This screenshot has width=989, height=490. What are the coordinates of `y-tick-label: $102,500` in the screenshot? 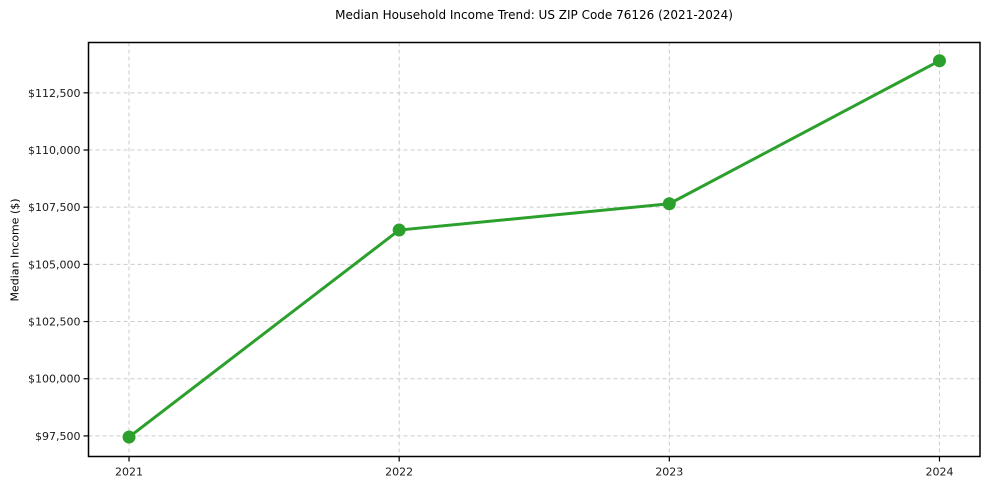 It's located at (54, 322).